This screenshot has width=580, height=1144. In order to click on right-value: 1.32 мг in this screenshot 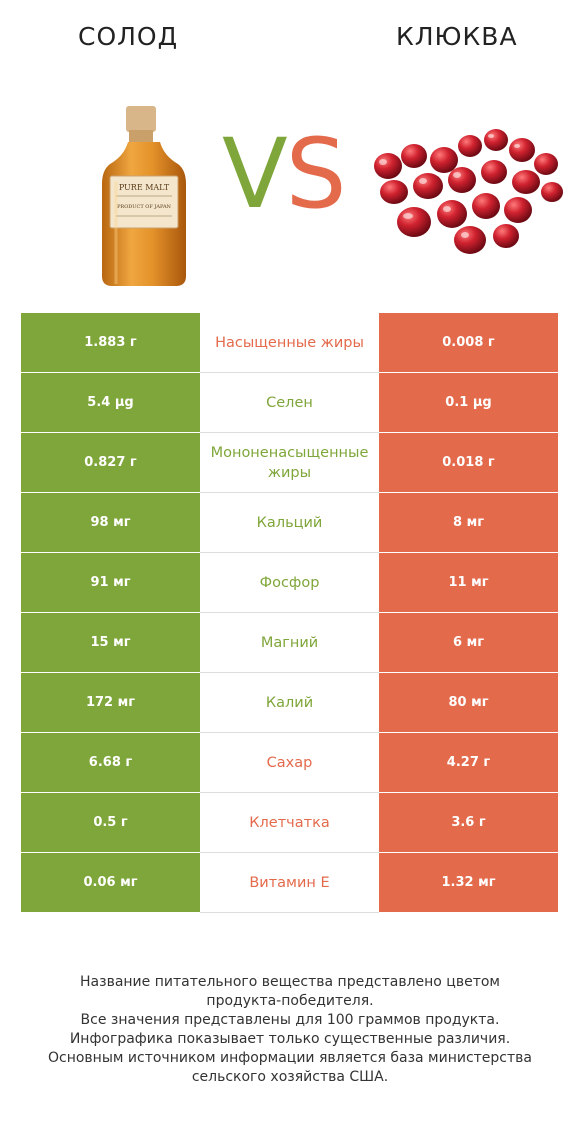, I will do `click(468, 883)`.